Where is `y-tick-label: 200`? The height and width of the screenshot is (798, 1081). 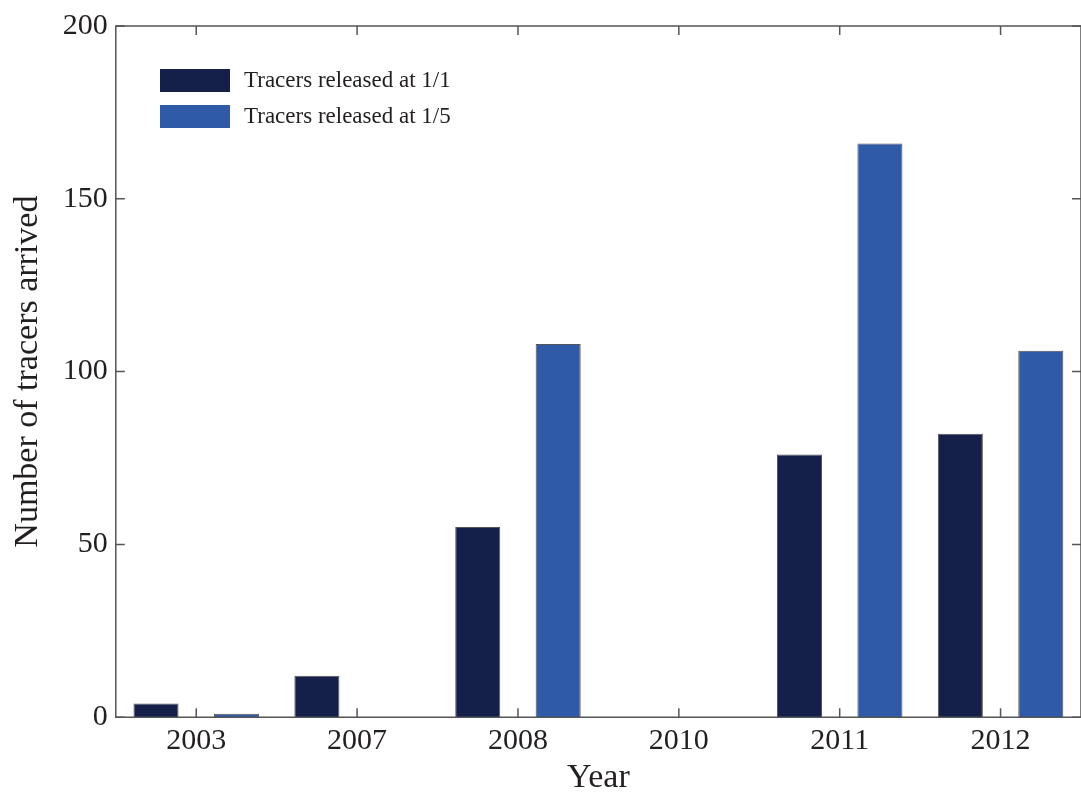 y-tick-label: 200 is located at coordinates (85, 23).